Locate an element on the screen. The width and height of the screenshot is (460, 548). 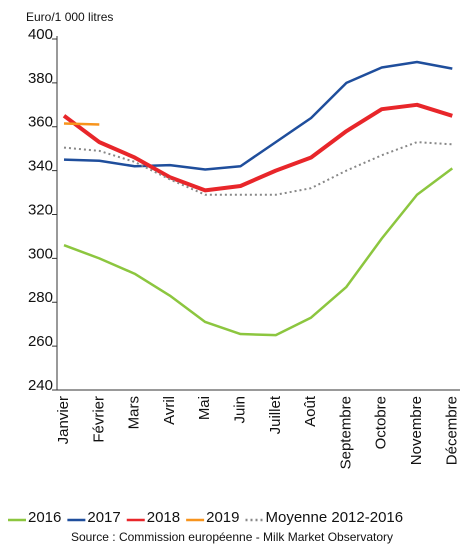
y-tick-label: 400 is located at coordinates (40, 34).